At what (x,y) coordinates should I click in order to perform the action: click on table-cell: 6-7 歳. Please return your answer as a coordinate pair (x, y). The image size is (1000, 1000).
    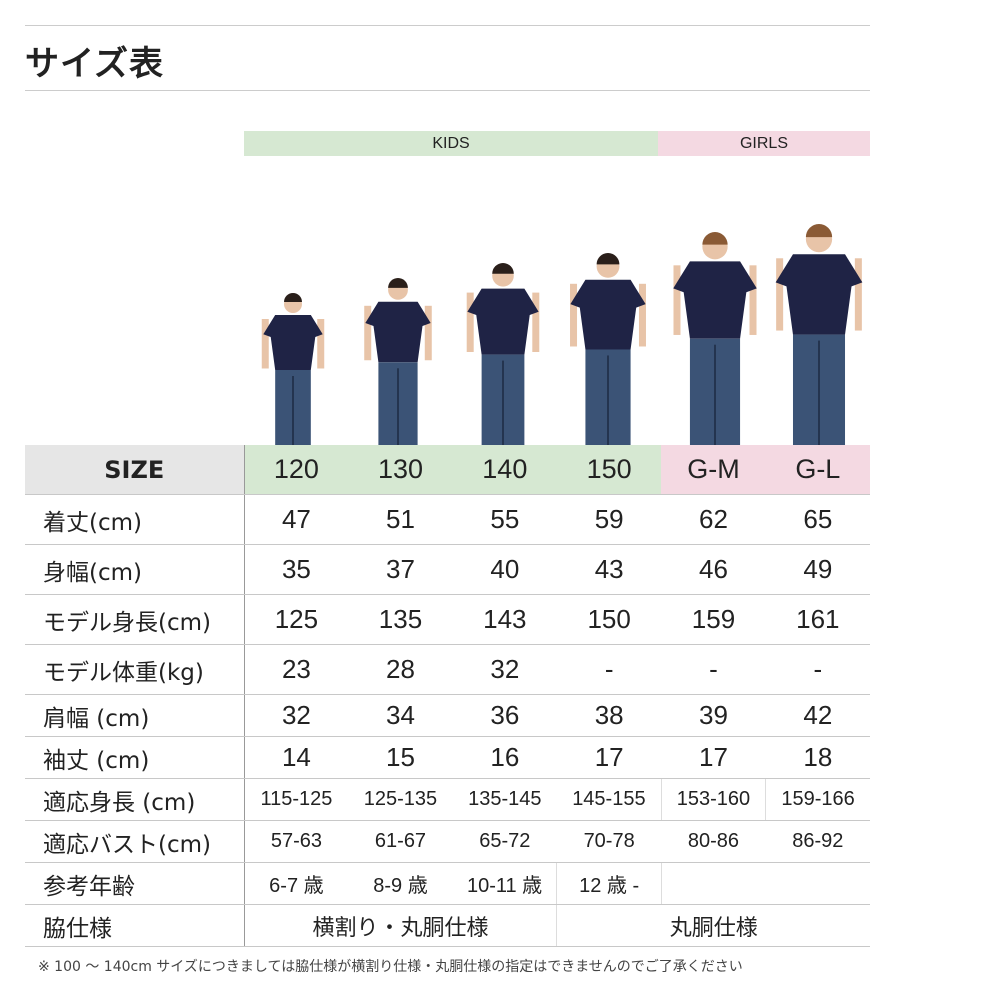
    Looking at the image, I should click on (296, 883).